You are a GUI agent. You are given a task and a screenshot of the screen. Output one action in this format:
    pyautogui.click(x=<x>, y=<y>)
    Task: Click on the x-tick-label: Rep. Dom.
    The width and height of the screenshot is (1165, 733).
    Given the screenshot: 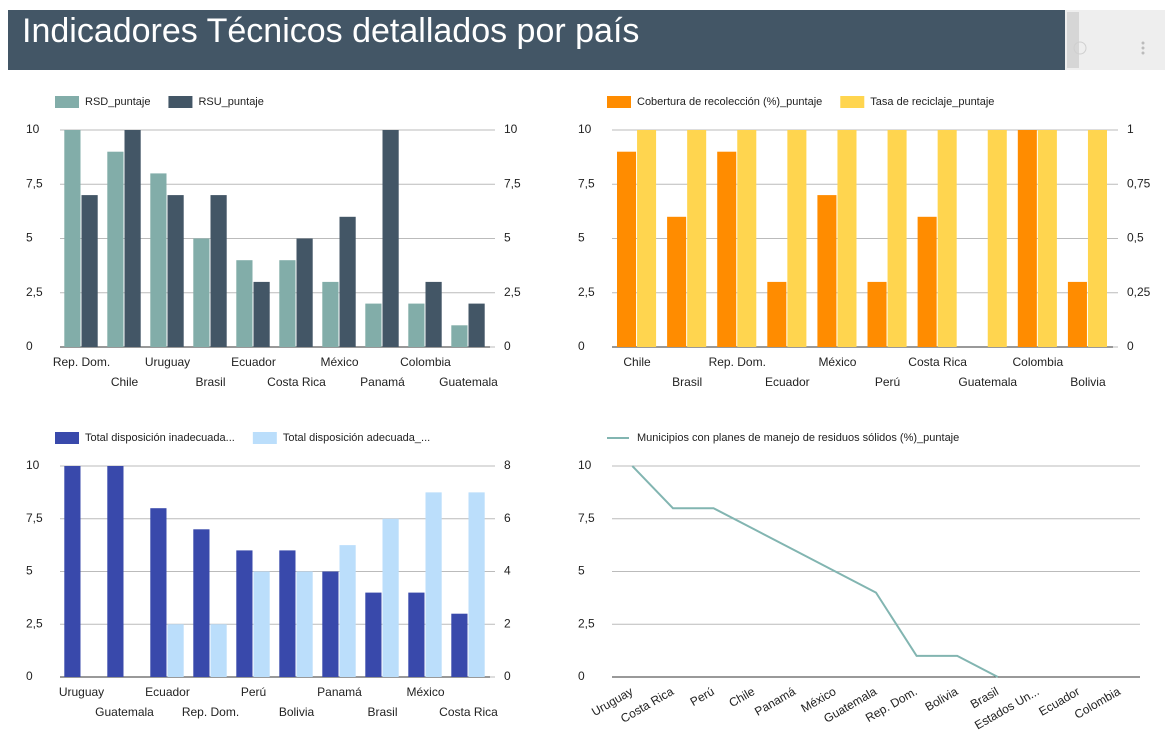 What is the action you would take?
    pyautogui.click(x=737, y=362)
    